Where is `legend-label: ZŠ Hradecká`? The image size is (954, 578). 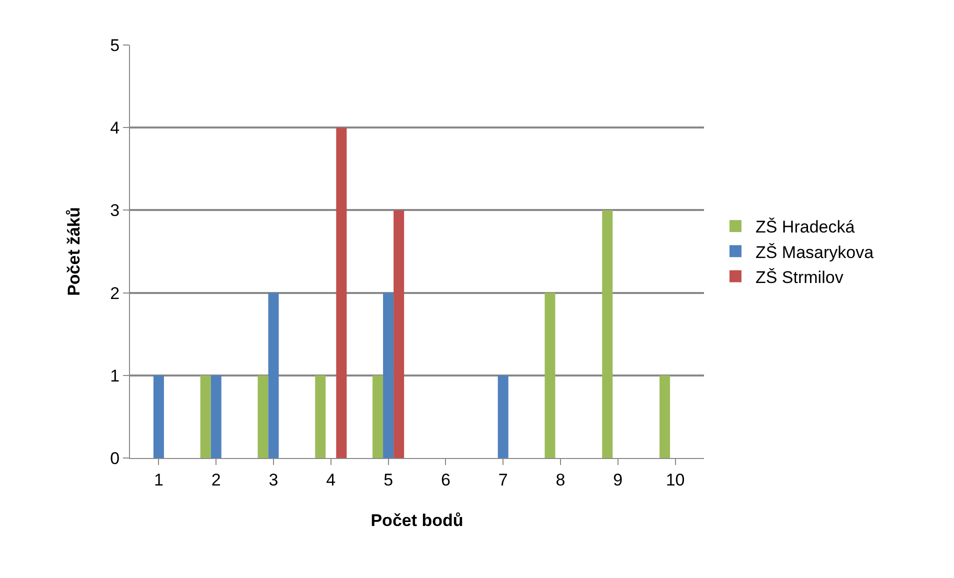
legend-label: ZŠ Hradecká is located at coordinates (805, 227).